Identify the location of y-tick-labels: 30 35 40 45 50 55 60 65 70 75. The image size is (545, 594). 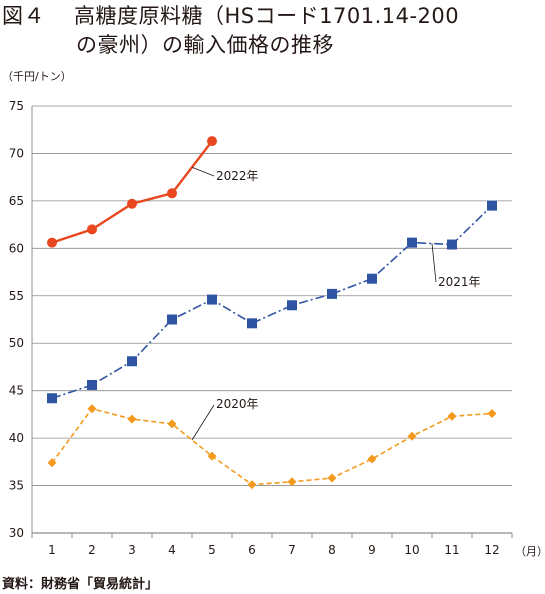
(16, 319).